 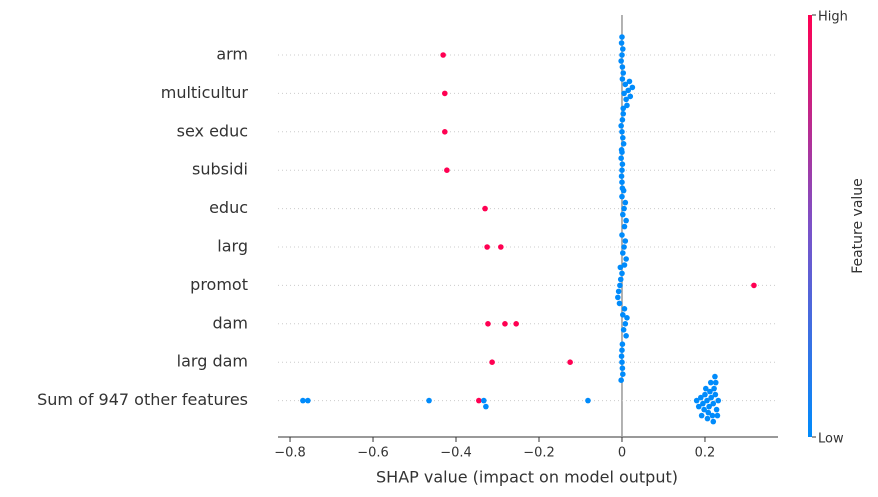 What do you see at coordinates (810, 226) in the screenshot?
I see `colorbar` at bounding box center [810, 226].